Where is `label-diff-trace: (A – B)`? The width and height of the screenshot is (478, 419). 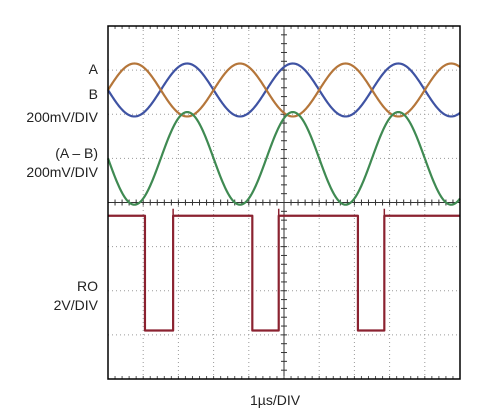 label-diff-trace: (A – B) is located at coordinates (76, 153).